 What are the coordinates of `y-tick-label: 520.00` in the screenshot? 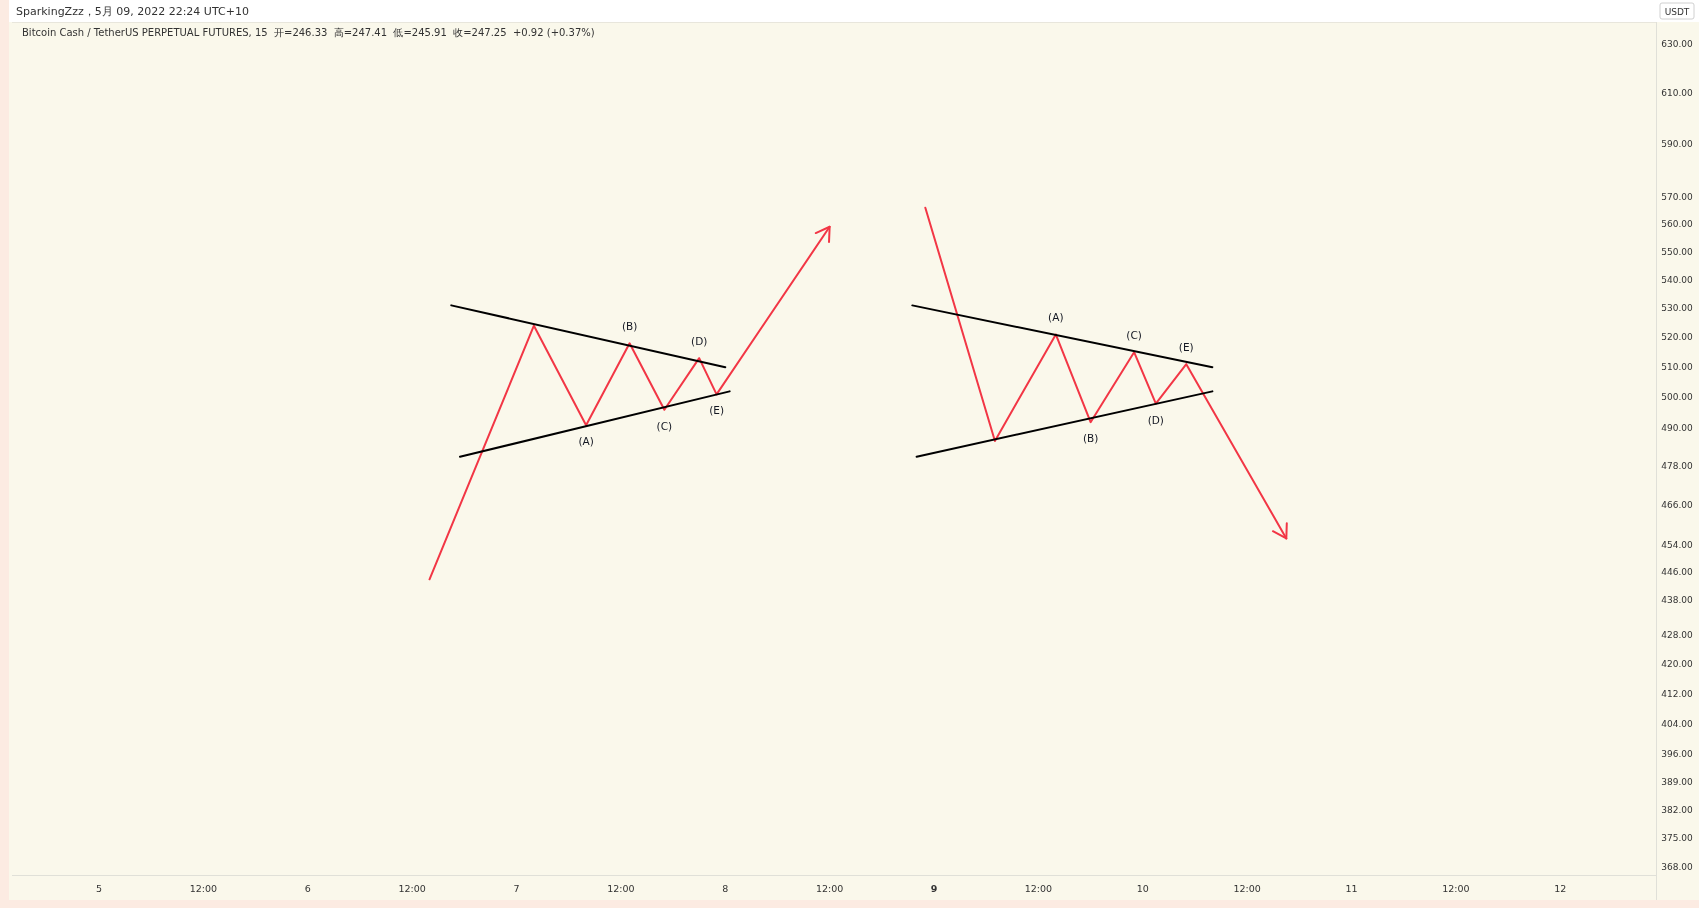 It's located at (1677, 337).